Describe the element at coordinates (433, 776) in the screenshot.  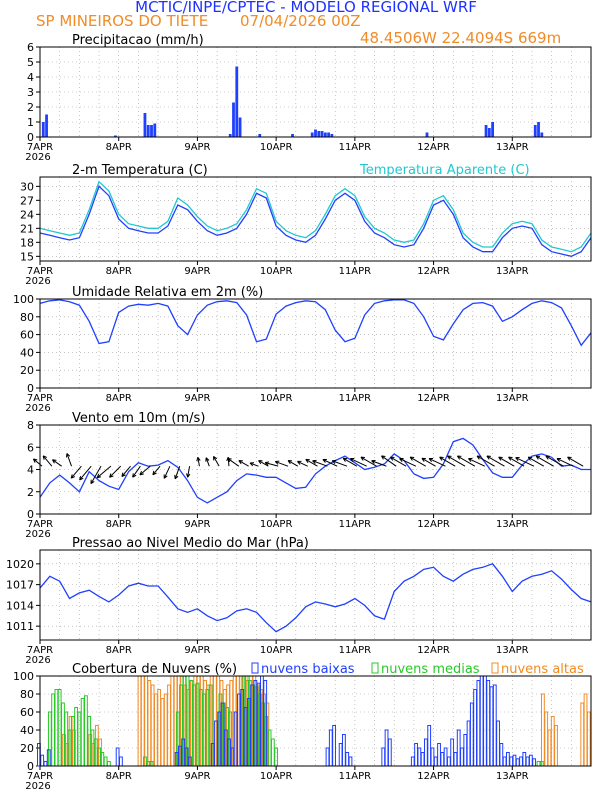
I see `x-tick-label: 12APR` at that location.